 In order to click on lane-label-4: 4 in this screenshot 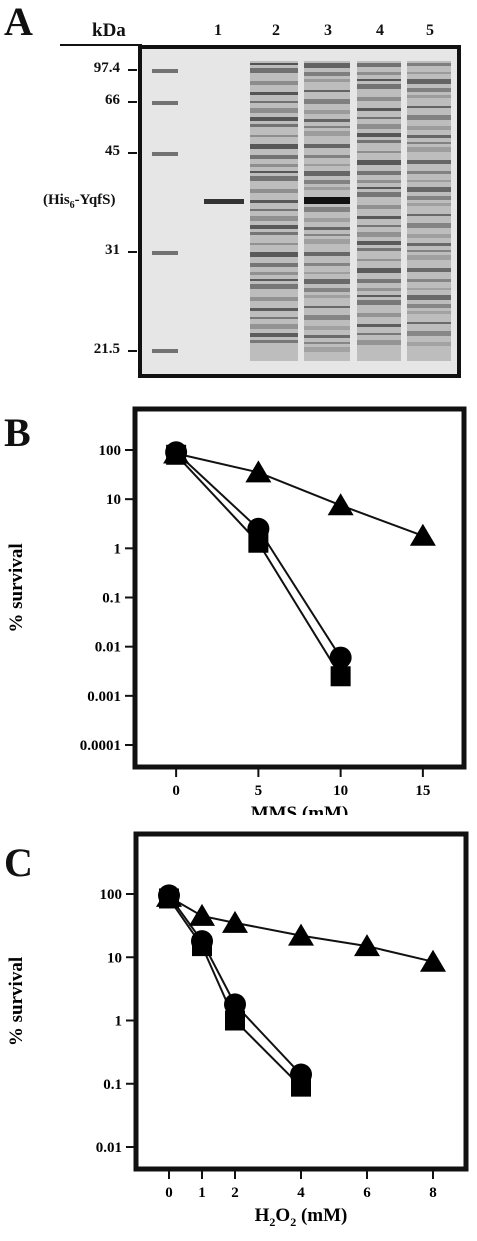, I will do `click(380, 30)`.